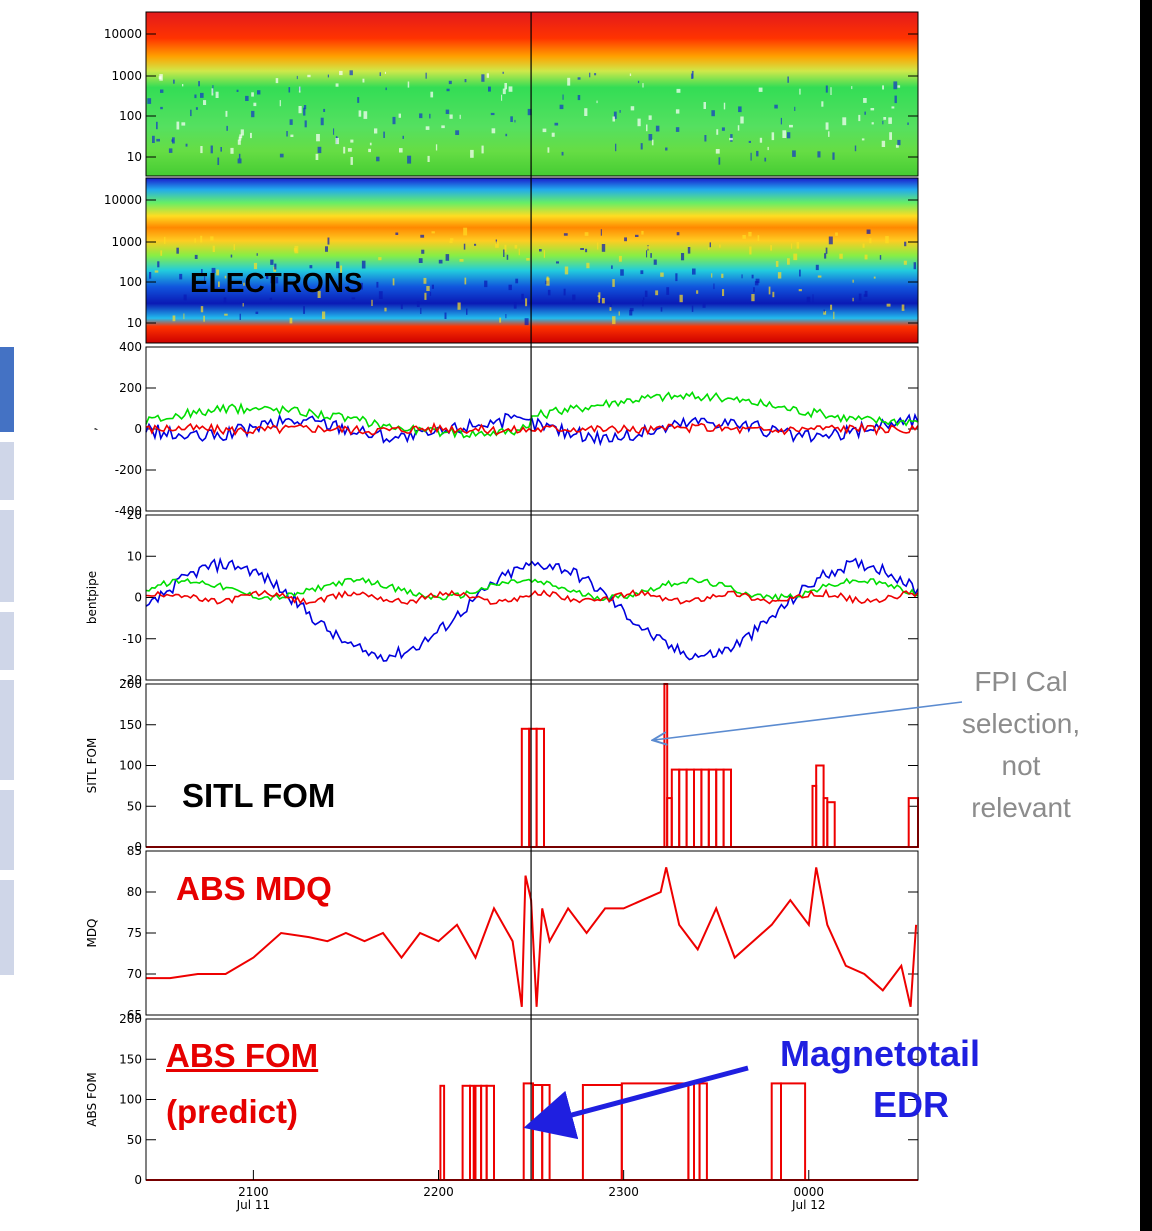 This screenshot has height=1231, width=1152. I want to click on panel-sitl-fom: 200 150 100 50 0 SITL FOM, so click(502, 765).